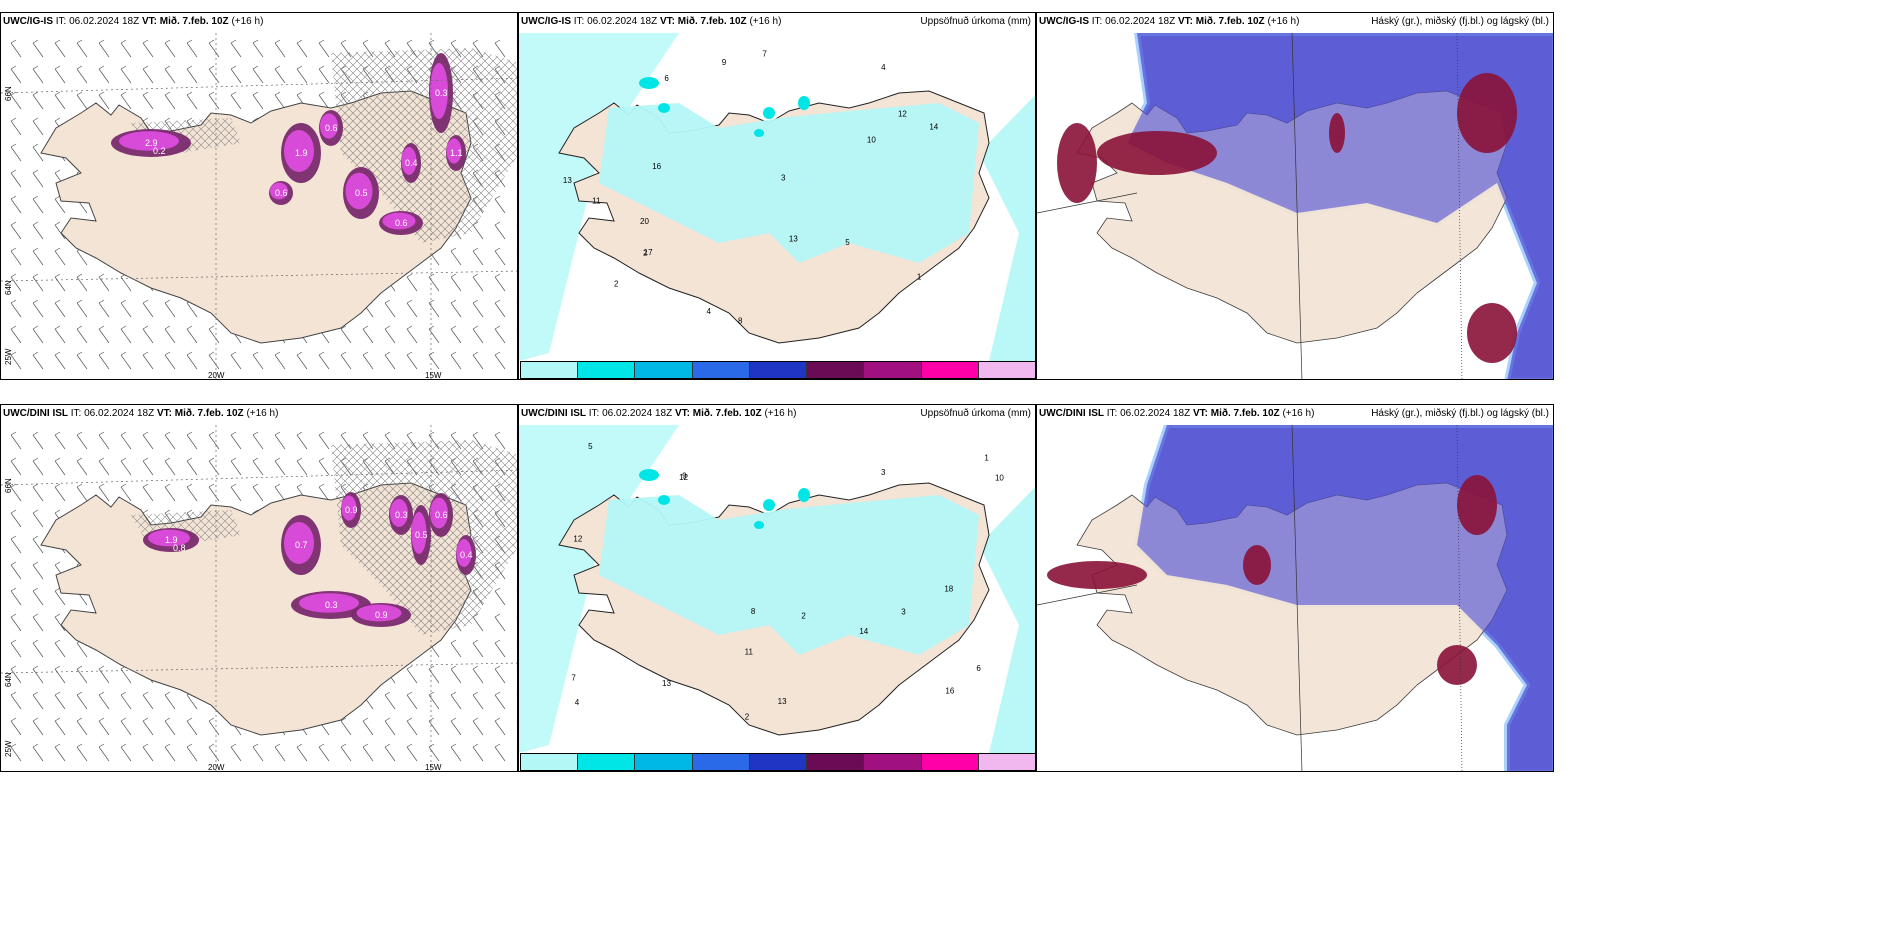 This screenshot has height=950, width=1900. Describe the element at coordinates (8, 356) in the screenshot. I see `lon-label-25w: 25W` at that location.